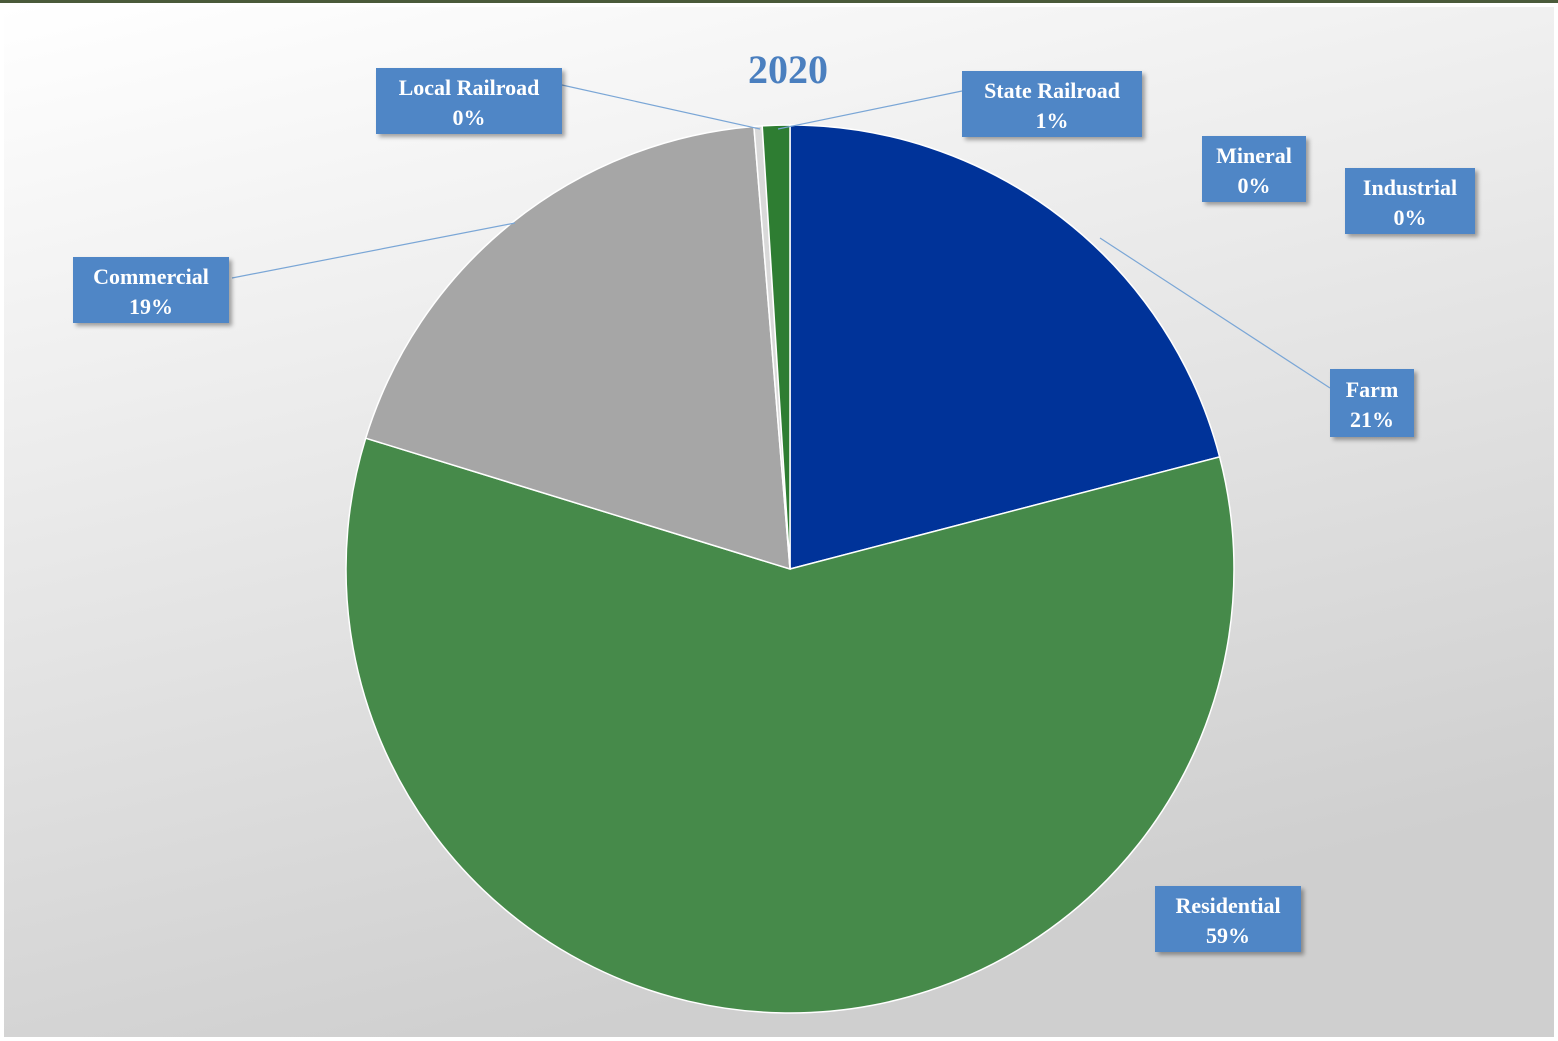  What do you see at coordinates (1052, 120) in the screenshot?
I see `data-label-percent: 1%` at bounding box center [1052, 120].